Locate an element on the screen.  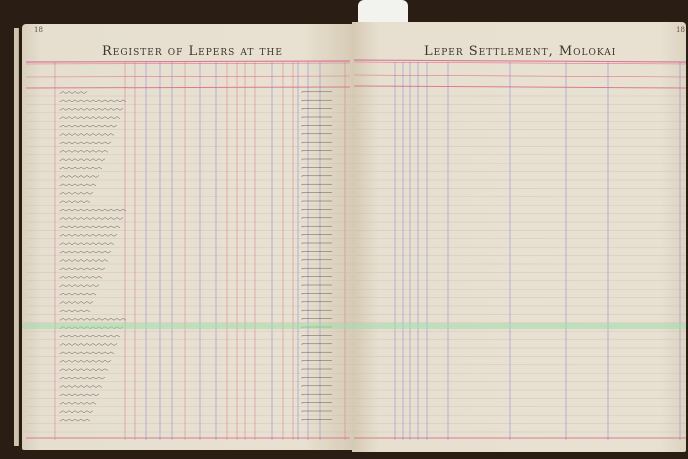
page-edges is located at coordinates (16, 237).